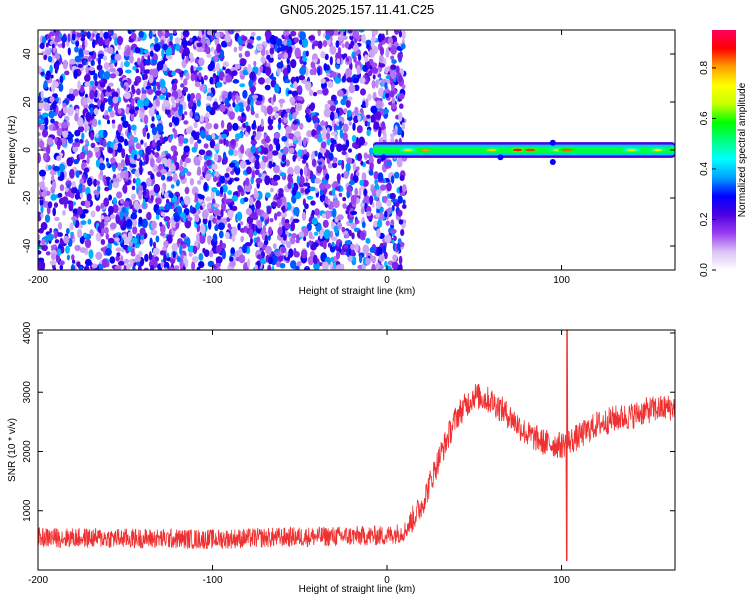 The height and width of the screenshot is (600, 750). I want to click on heatmap-peak-cell, so click(631, 150).